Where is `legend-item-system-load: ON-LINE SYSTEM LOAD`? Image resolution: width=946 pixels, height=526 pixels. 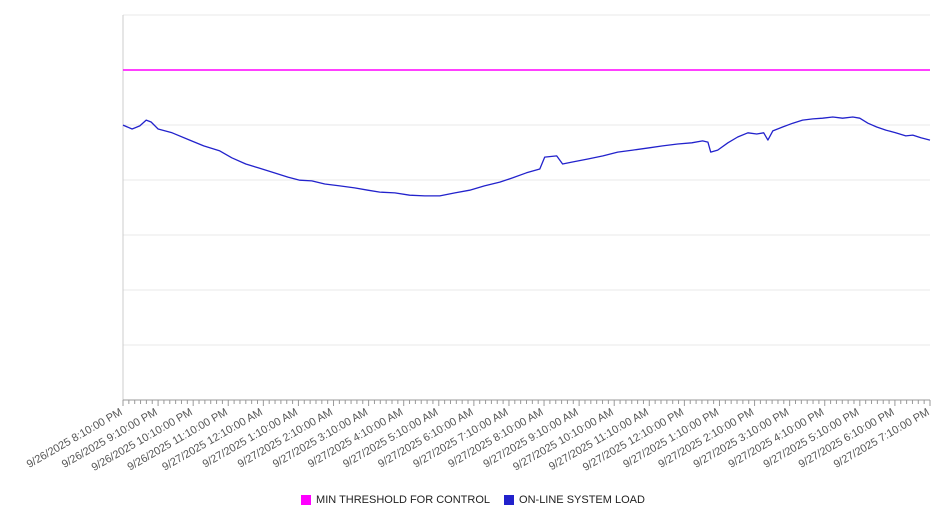
legend-item-system-load: ON-LINE SYSTEM LOAD is located at coordinates (574, 500).